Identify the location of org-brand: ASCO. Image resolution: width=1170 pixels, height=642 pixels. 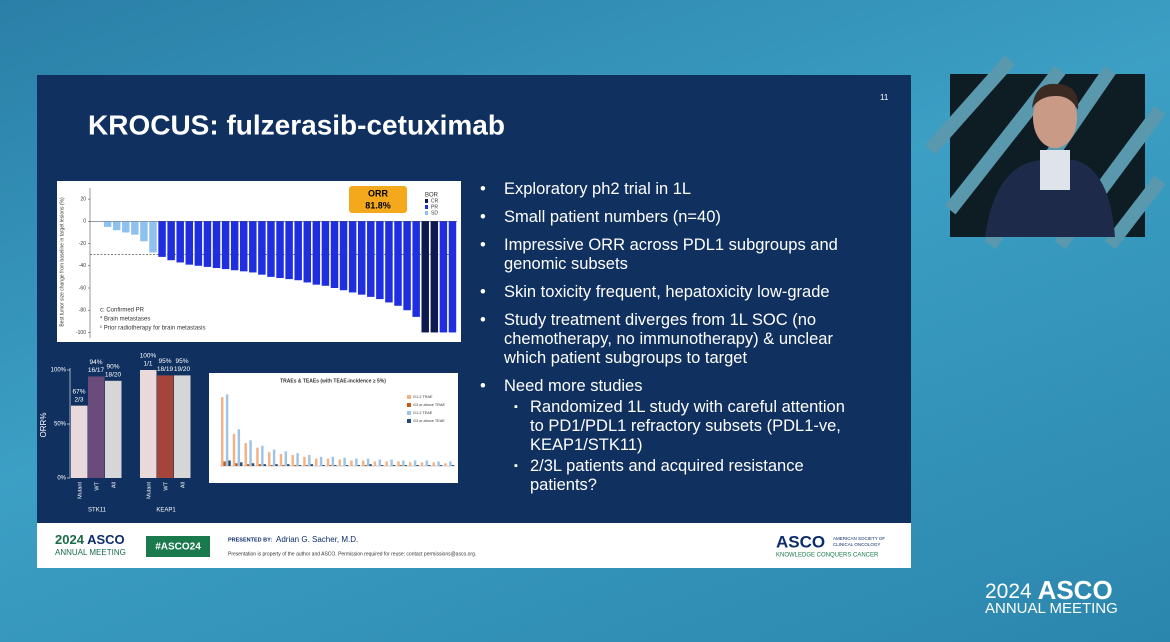
(800, 541).